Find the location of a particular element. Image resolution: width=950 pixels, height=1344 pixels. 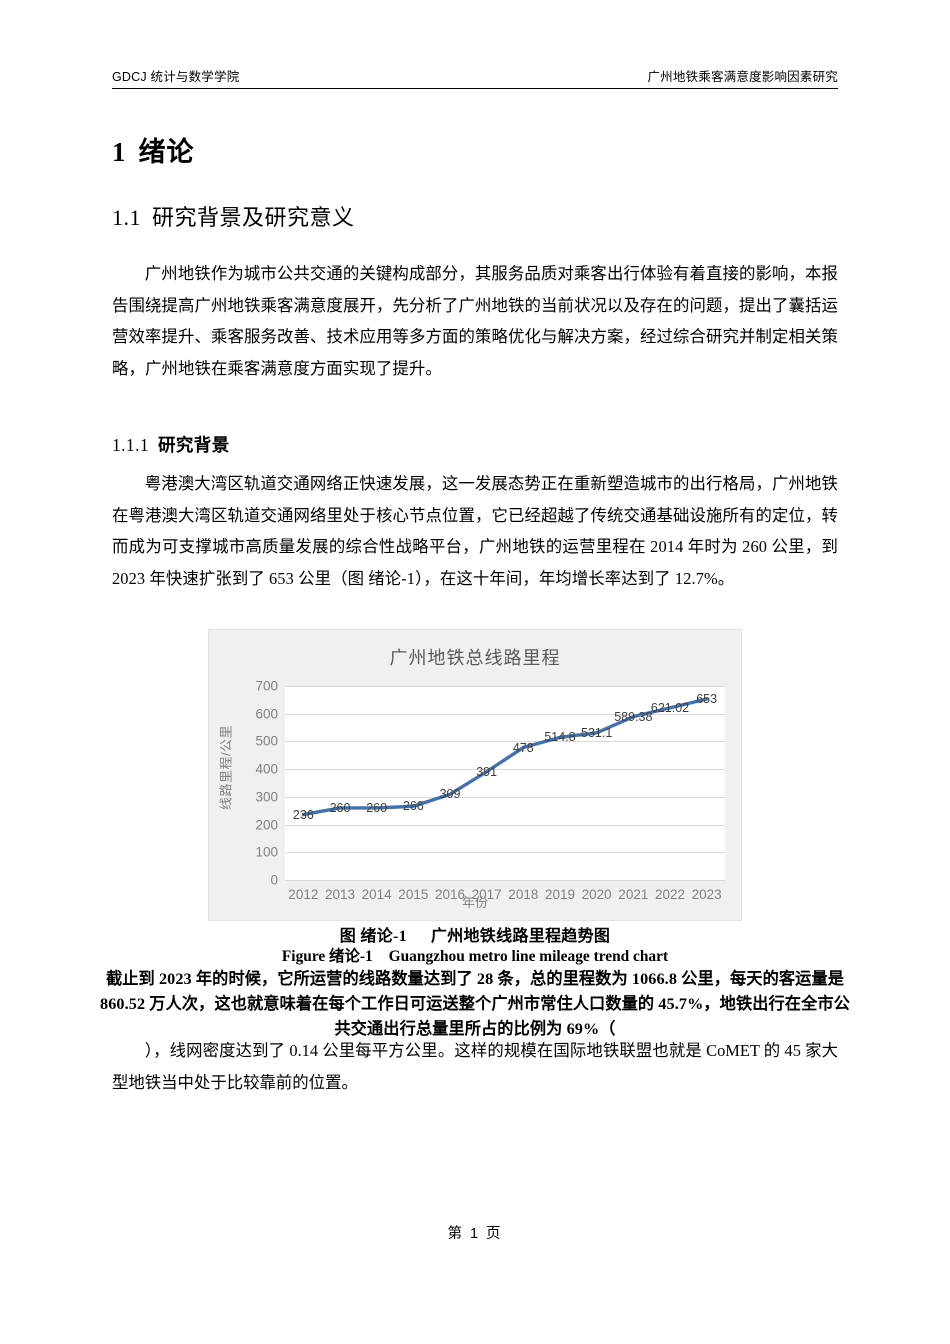

caption-en-text: Guangzhou metro line mileage trend chart is located at coordinates (528, 956).